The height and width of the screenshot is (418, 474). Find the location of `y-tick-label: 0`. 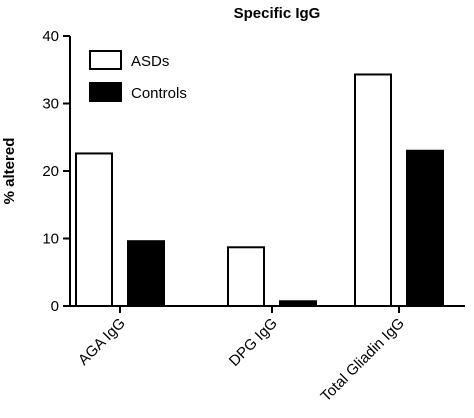

y-tick-label: 0 is located at coordinates (55, 306).